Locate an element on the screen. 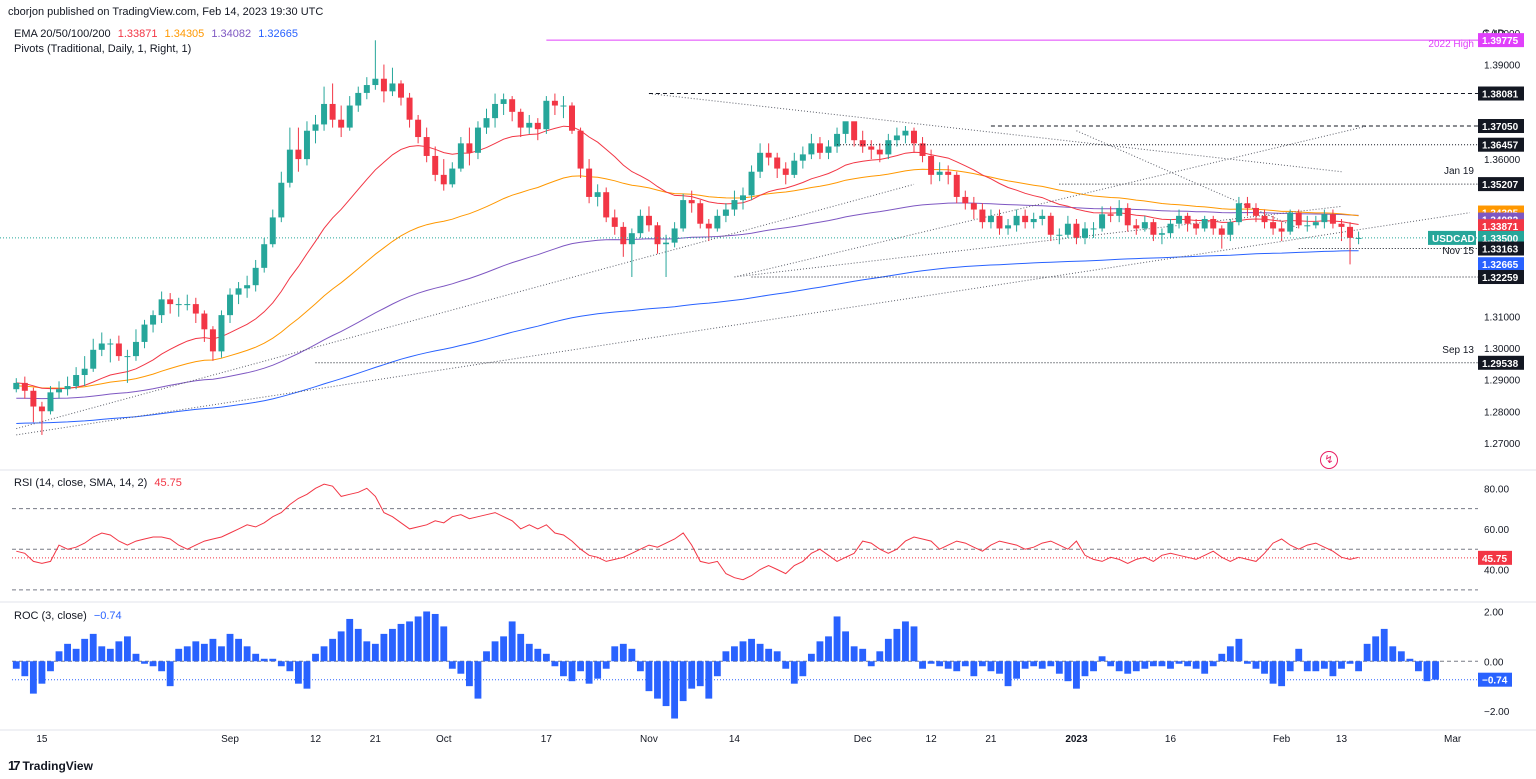 Image resolution: width=1536 pixels, height=779 pixels. rsi-tick-label: 40.00 is located at coordinates (1496, 571).